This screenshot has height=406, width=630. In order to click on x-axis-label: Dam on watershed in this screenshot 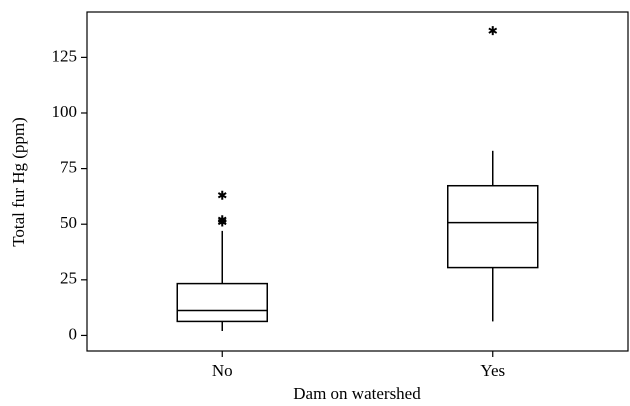, I will do `click(357, 393)`.